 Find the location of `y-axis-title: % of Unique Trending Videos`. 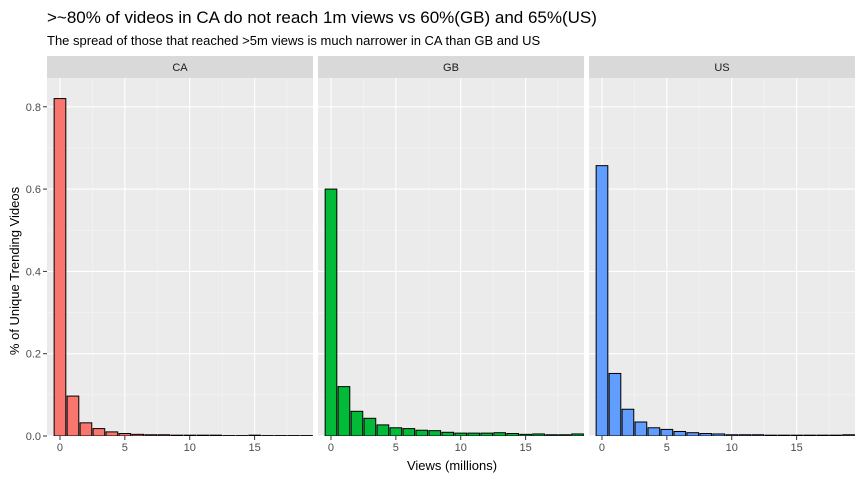

y-axis-title: % of Unique Trending Videos is located at coordinates (14, 270).